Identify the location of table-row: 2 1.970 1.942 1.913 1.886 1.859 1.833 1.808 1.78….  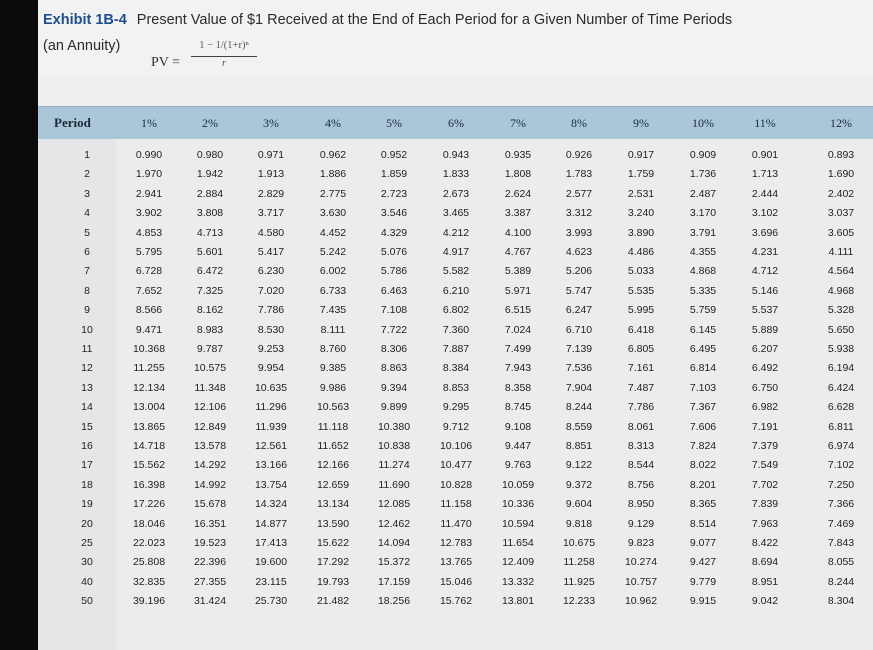
(455, 174).